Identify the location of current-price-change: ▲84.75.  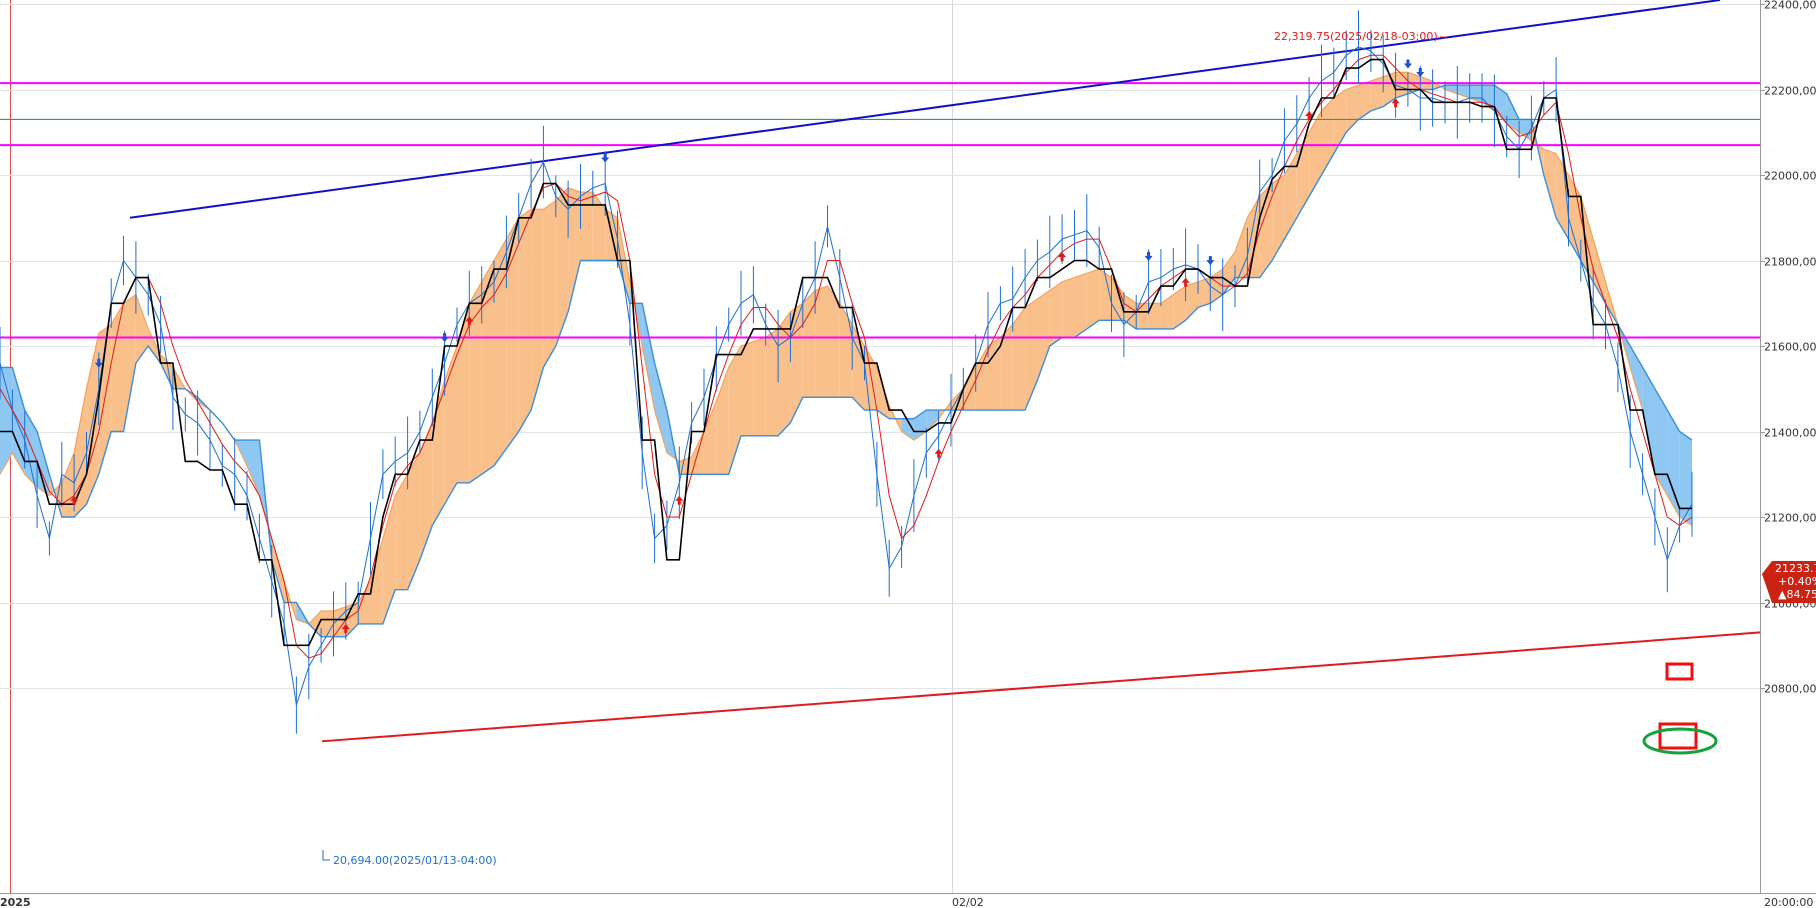
(1797, 594).